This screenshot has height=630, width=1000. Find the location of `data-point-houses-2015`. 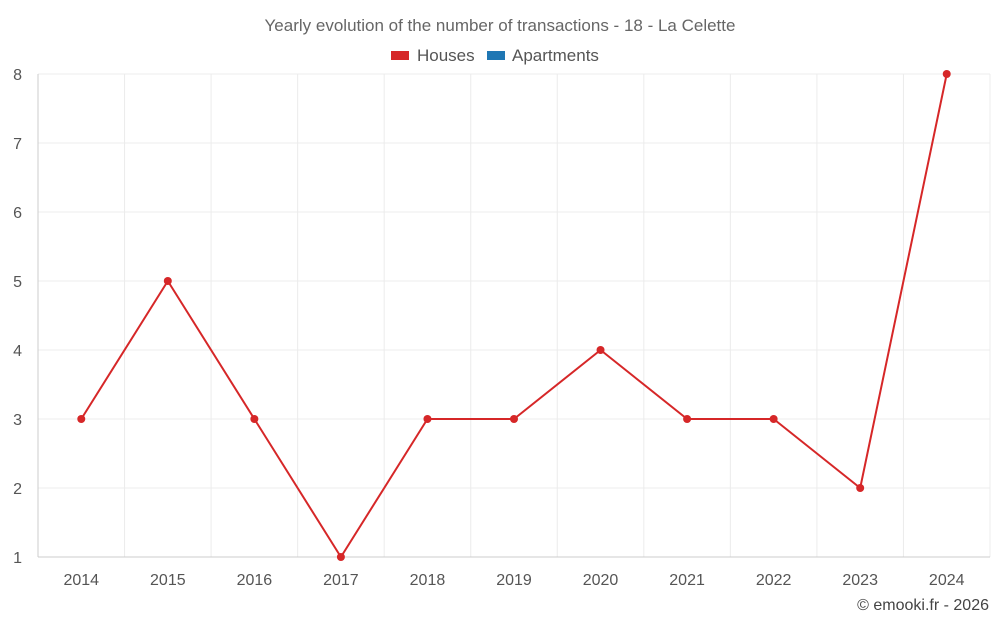

data-point-houses-2015 is located at coordinates (167, 281).